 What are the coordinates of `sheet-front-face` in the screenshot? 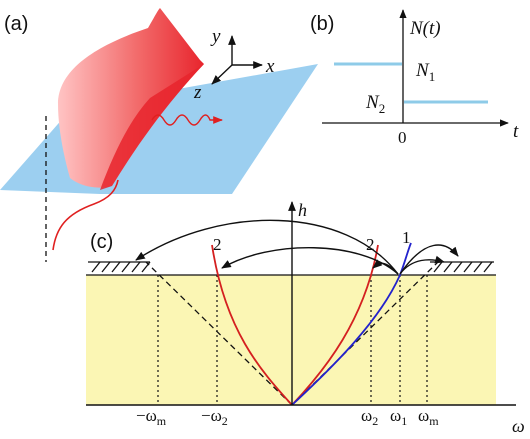 It's located at (152, 127).